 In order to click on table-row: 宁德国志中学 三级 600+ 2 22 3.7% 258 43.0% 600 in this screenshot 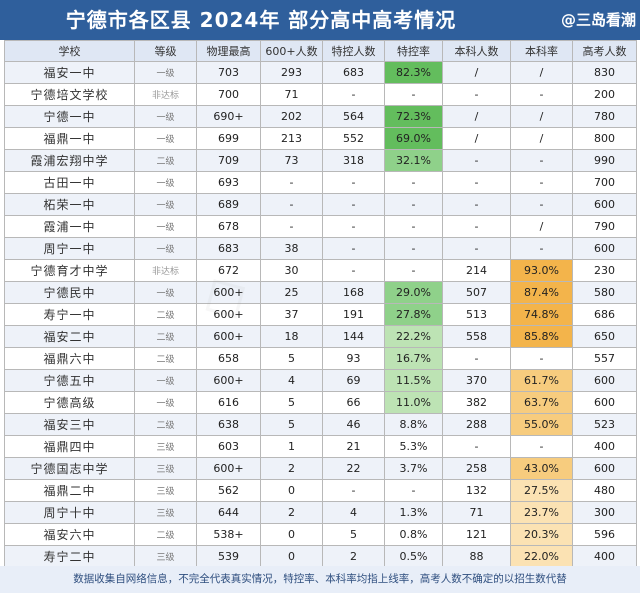, I will do `click(320, 468)`.